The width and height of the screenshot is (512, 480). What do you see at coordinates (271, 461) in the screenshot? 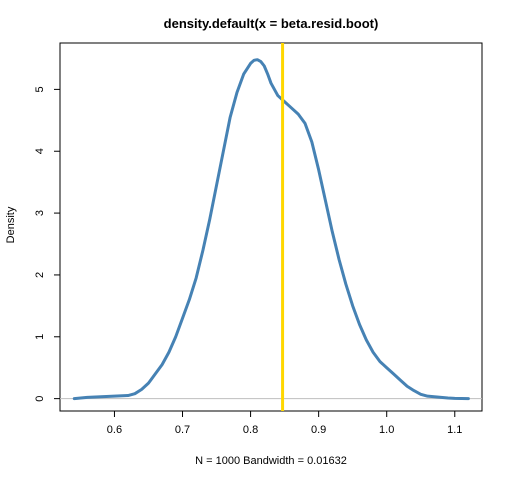
I see `x-axis-title: N = 1000 Bandwidth = 0.01632` at bounding box center [271, 461].